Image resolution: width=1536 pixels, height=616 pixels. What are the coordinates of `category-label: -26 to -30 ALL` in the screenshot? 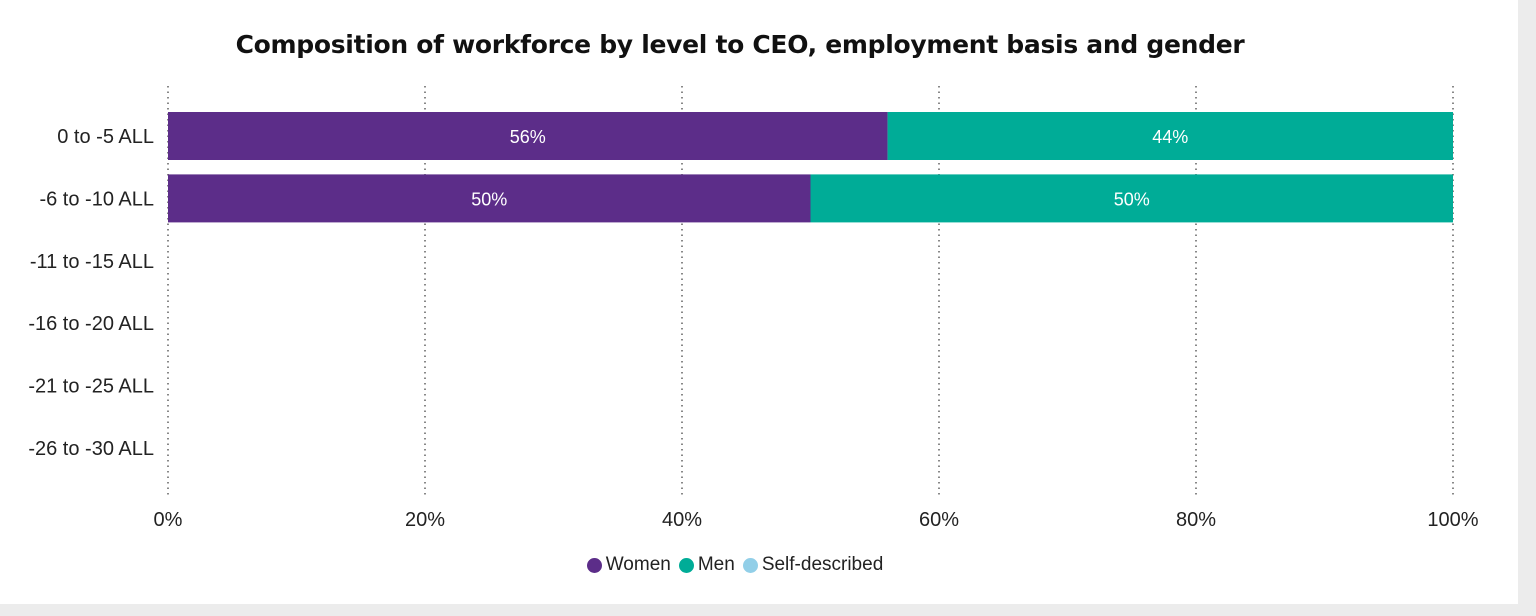 It's located at (91, 449).